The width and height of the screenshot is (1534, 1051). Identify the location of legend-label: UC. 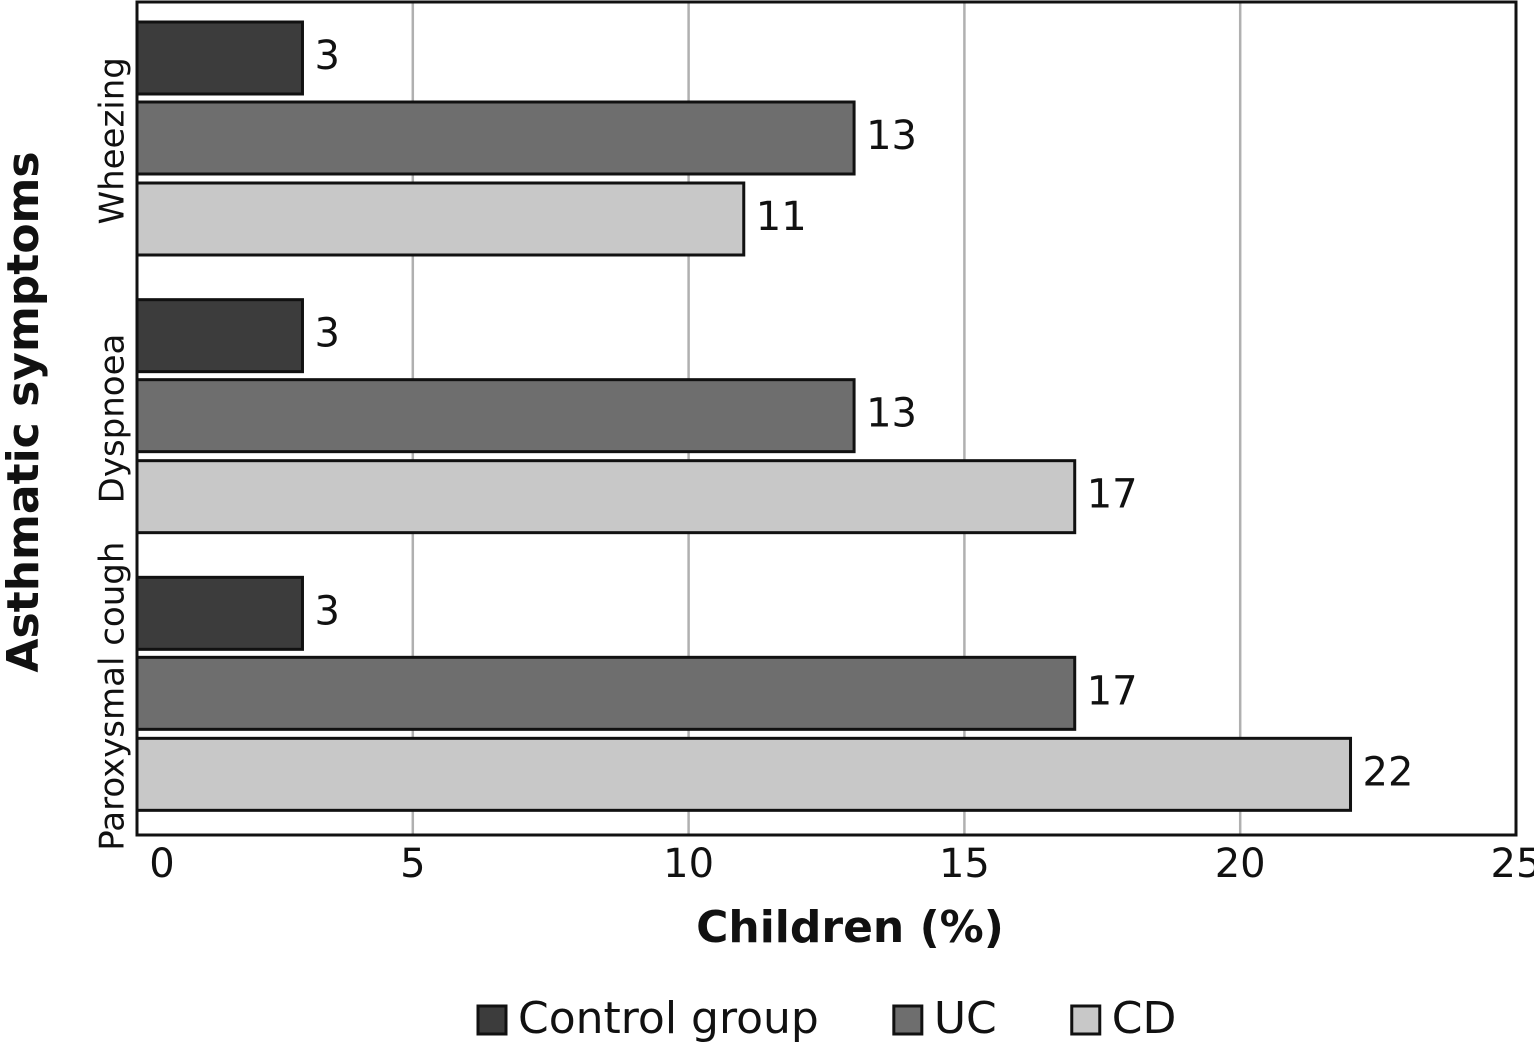
(965, 1018).